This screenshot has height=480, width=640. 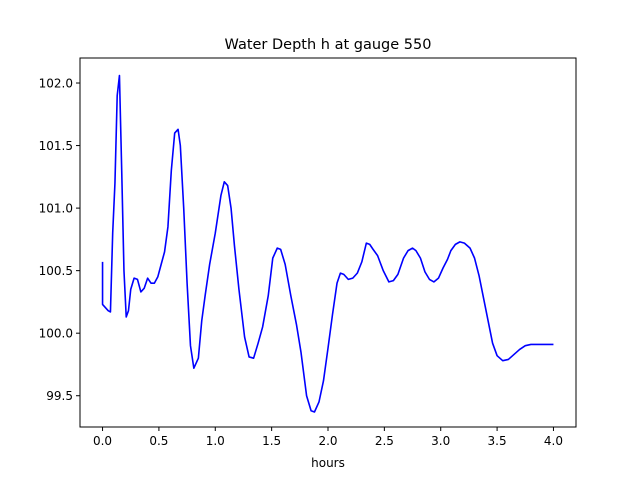 What do you see at coordinates (271, 441) in the screenshot?
I see `x-tick-label: 1.5` at bounding box center [271, 441].